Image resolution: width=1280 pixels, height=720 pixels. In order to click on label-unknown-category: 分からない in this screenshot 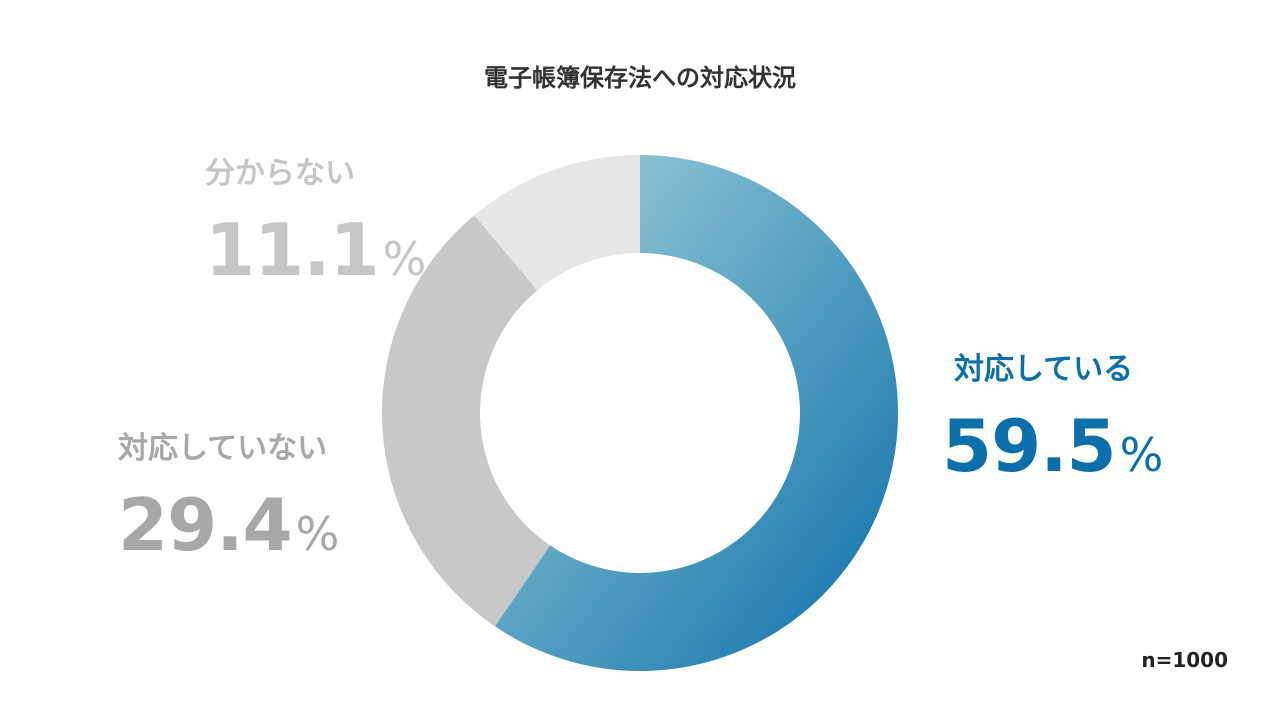, I will do `click(280, 173)`.